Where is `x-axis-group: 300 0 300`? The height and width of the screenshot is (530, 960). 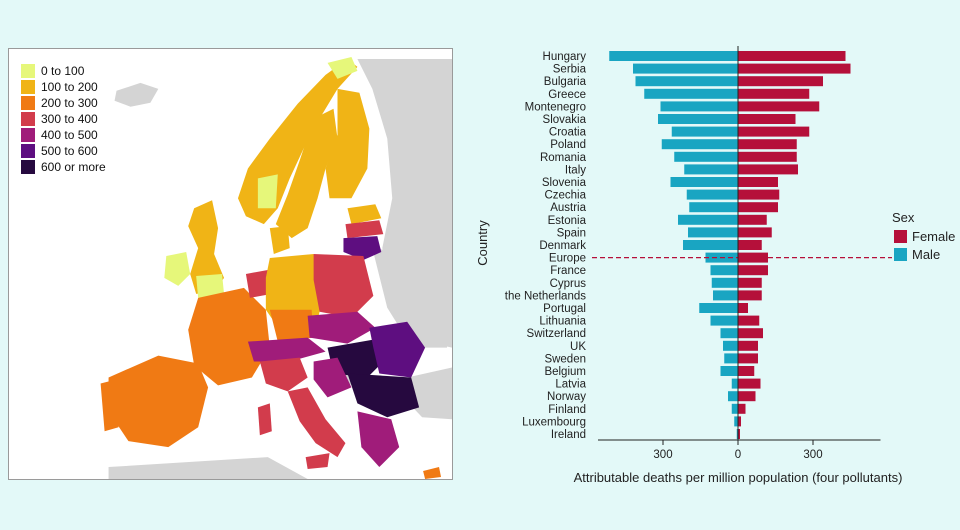
x-axis-group: 300 0 300 is located at coordinates (739, 450).